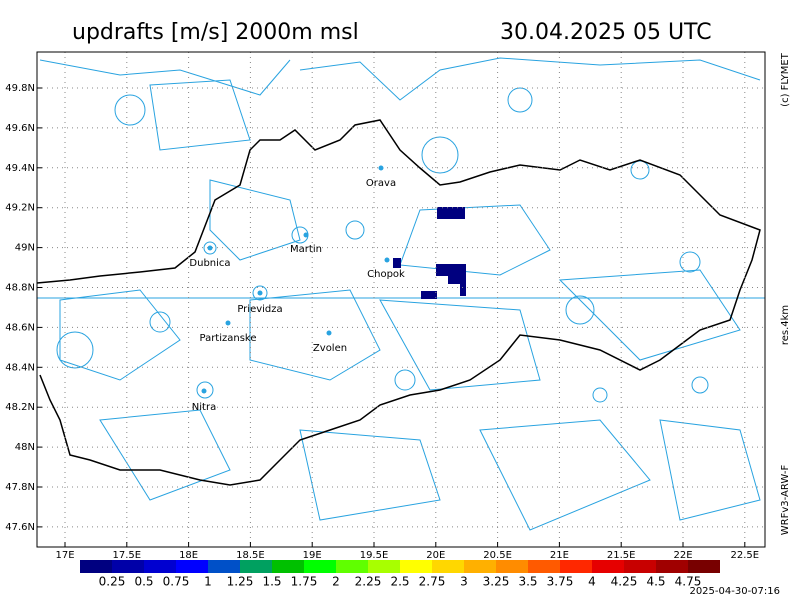  What do you see at coordinates (209, 263) in the screenshot?
I see `city-label: Dubnica` at bounding box center [209, 263].